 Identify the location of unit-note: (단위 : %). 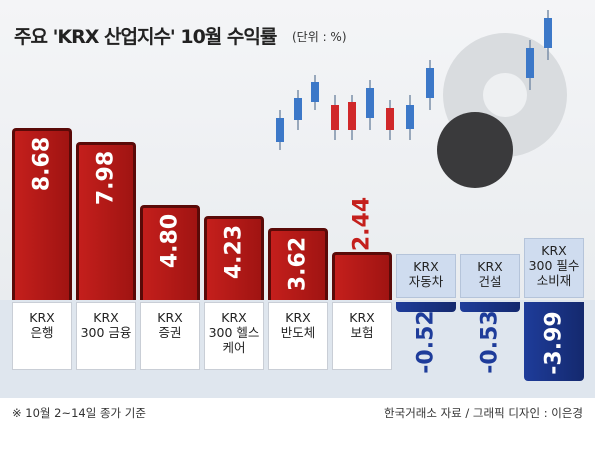
(319, 37).